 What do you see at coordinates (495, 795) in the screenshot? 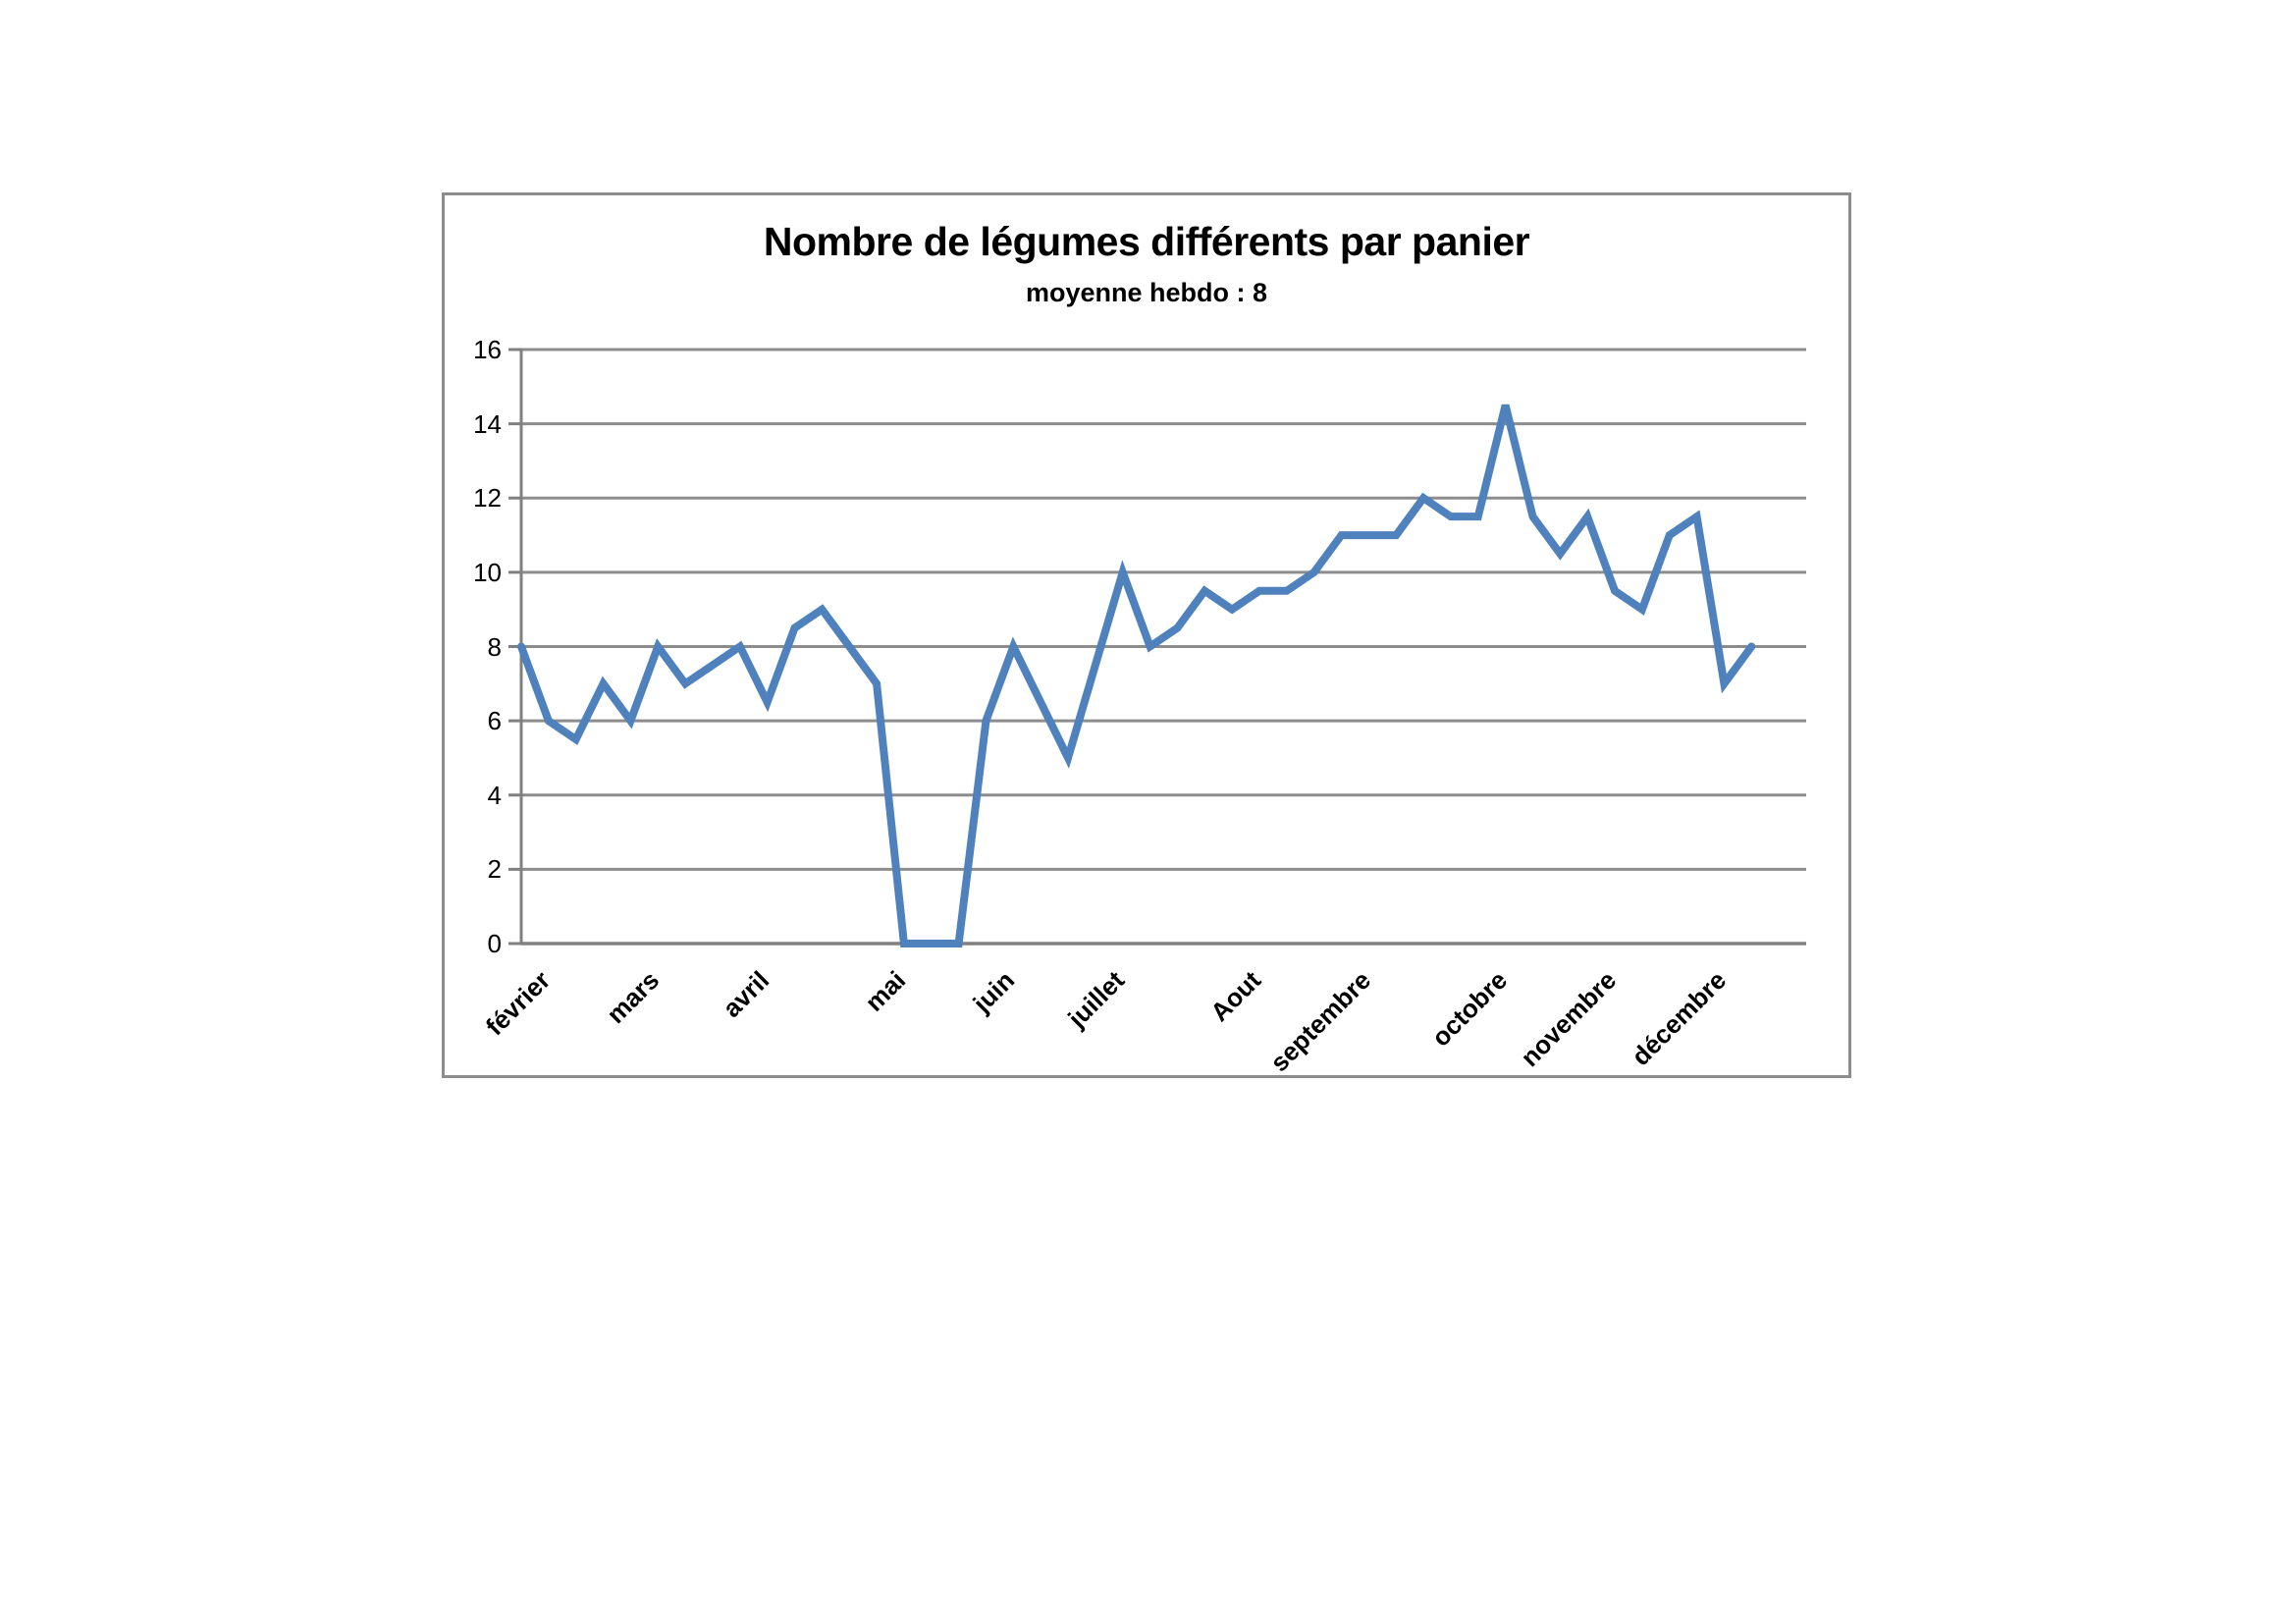
I see `y-tick-label: 4` at bounding box center [495, 795].